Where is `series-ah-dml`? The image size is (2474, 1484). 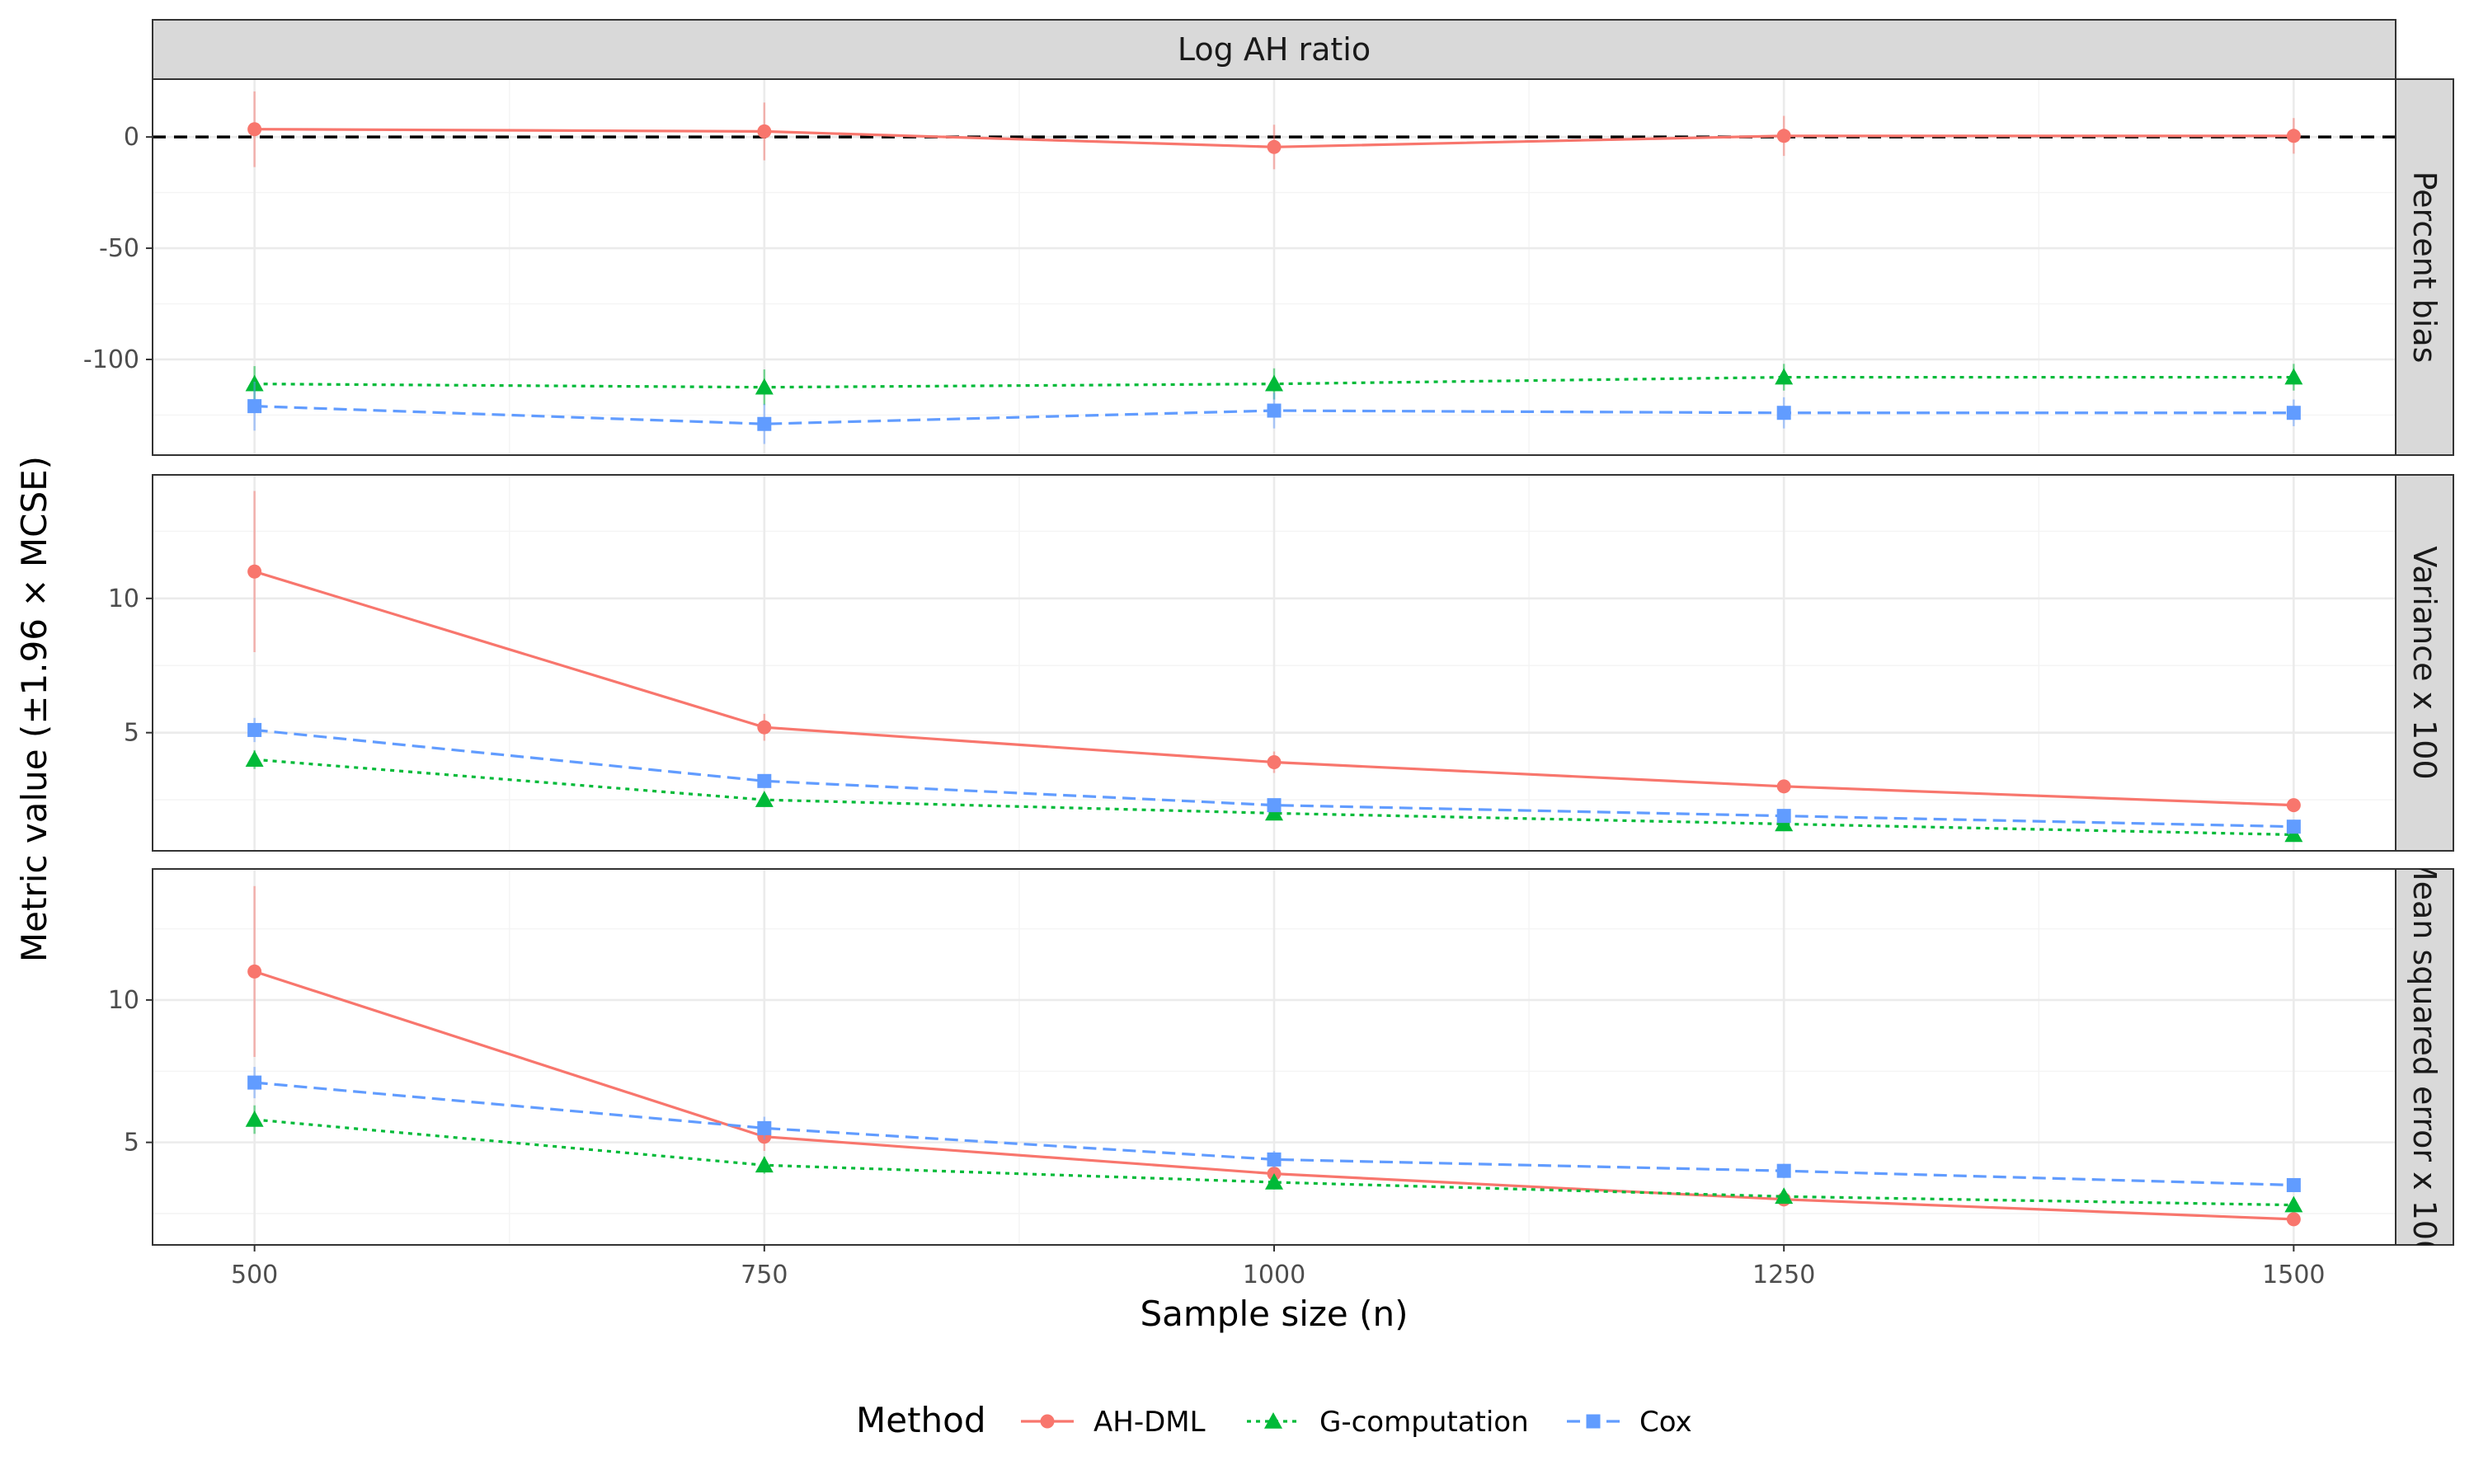
series-ah-dml is located at coordinates (1274, 130).